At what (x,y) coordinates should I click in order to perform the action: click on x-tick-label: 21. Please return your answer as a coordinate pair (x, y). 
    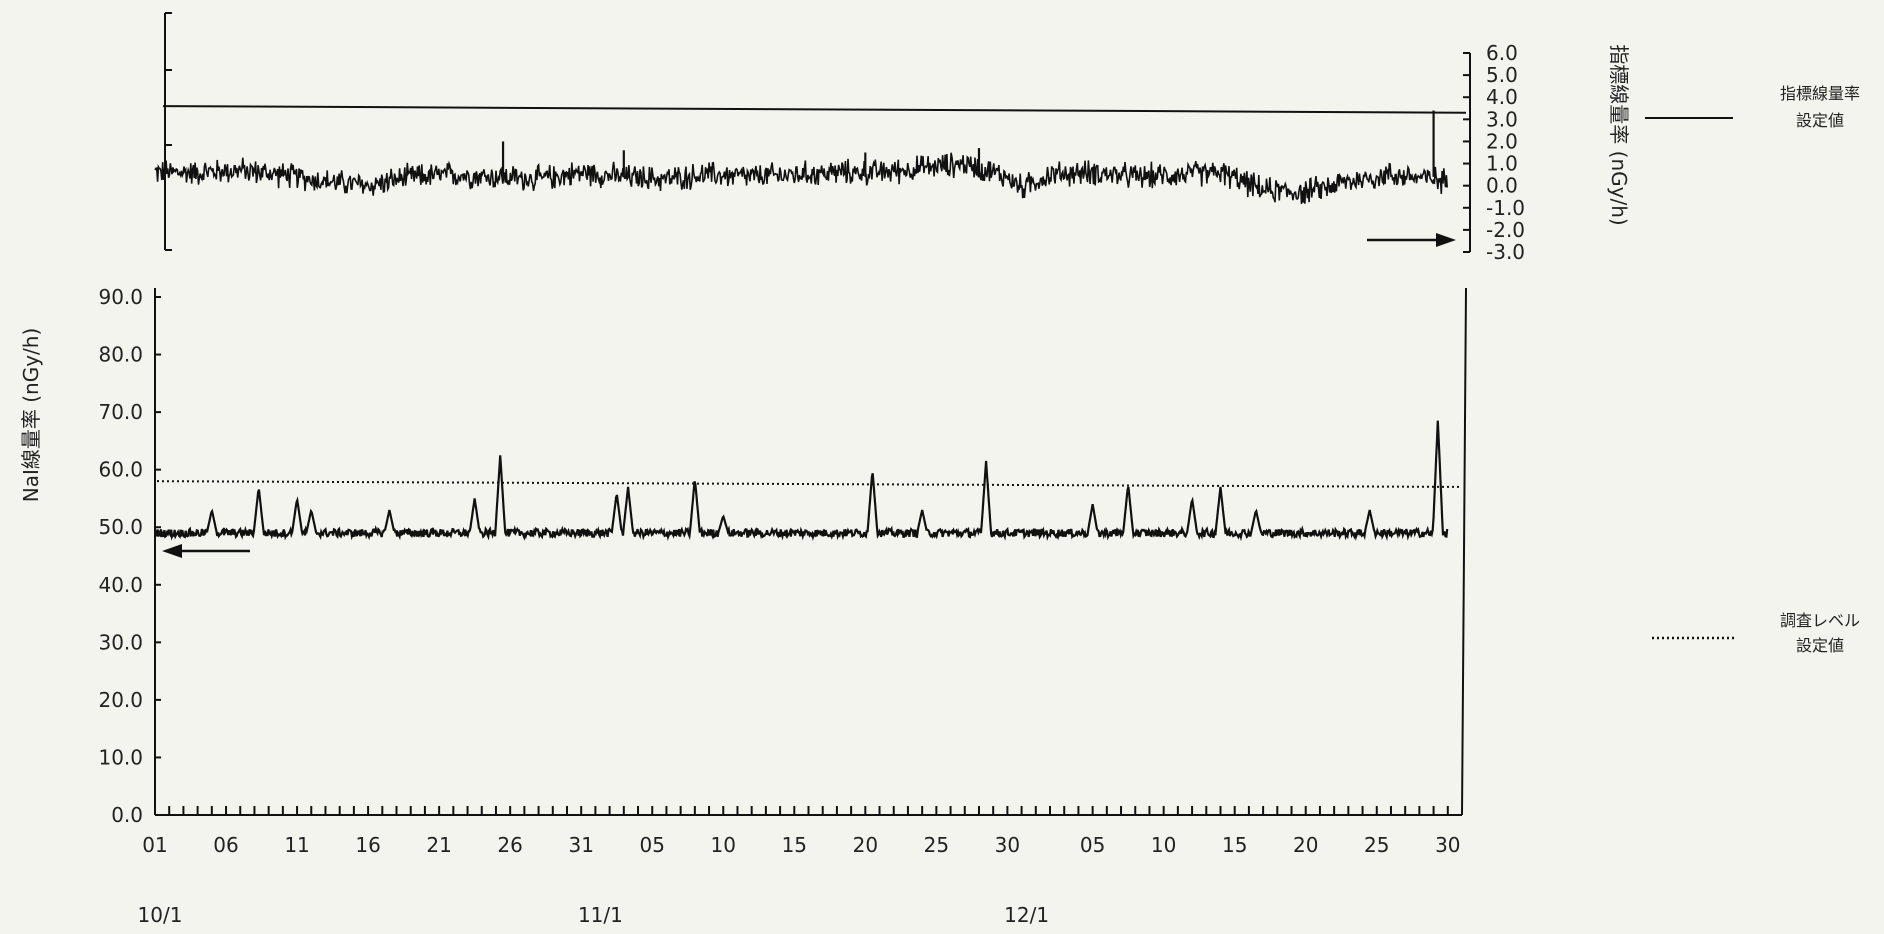
    Looking at the image, I should click on (438, 845).